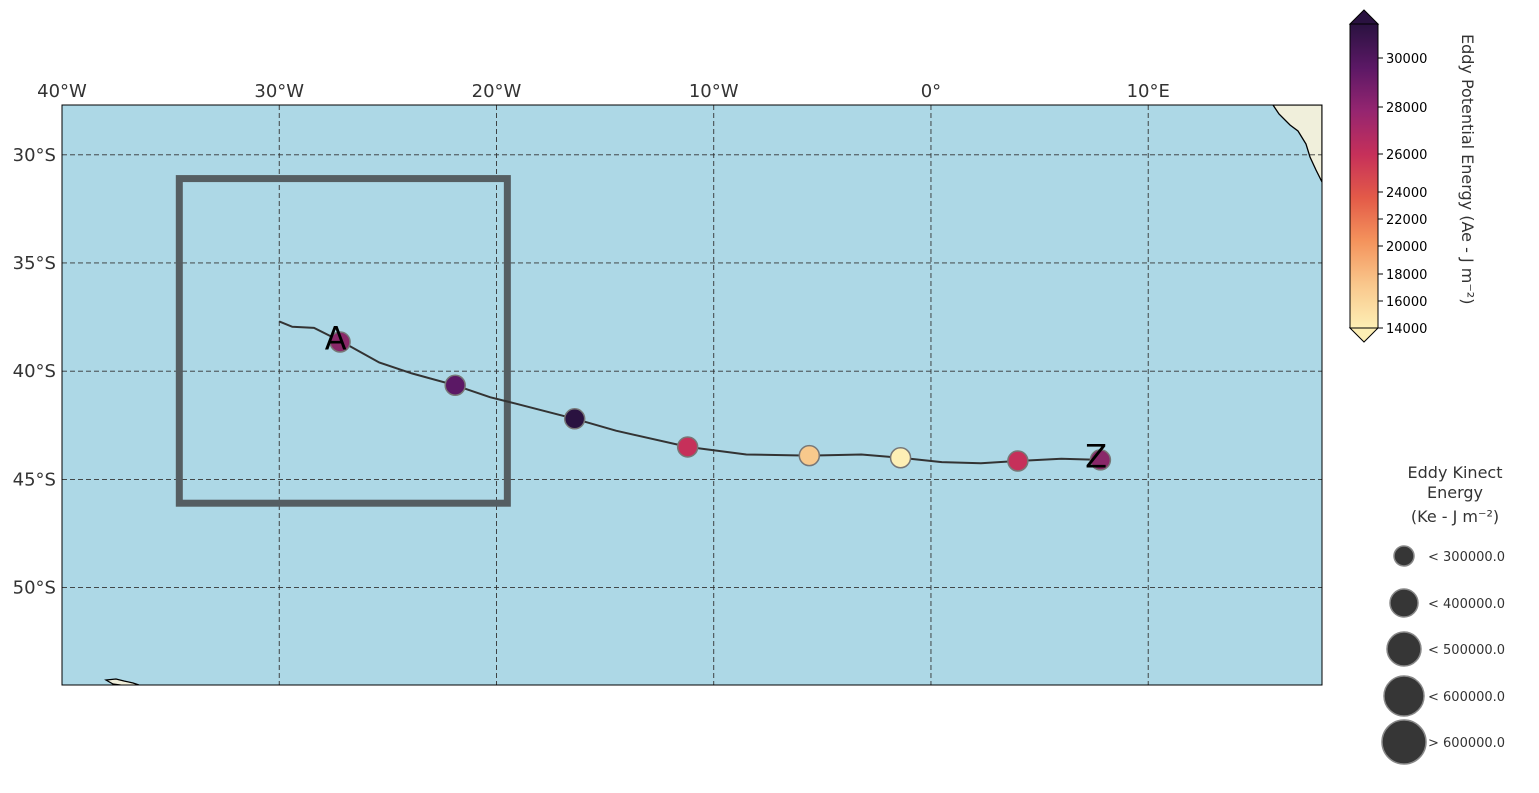 This screenshot has width=1539, height=793. I want to click on lon-tick-label: 0°, so click(931, 91).